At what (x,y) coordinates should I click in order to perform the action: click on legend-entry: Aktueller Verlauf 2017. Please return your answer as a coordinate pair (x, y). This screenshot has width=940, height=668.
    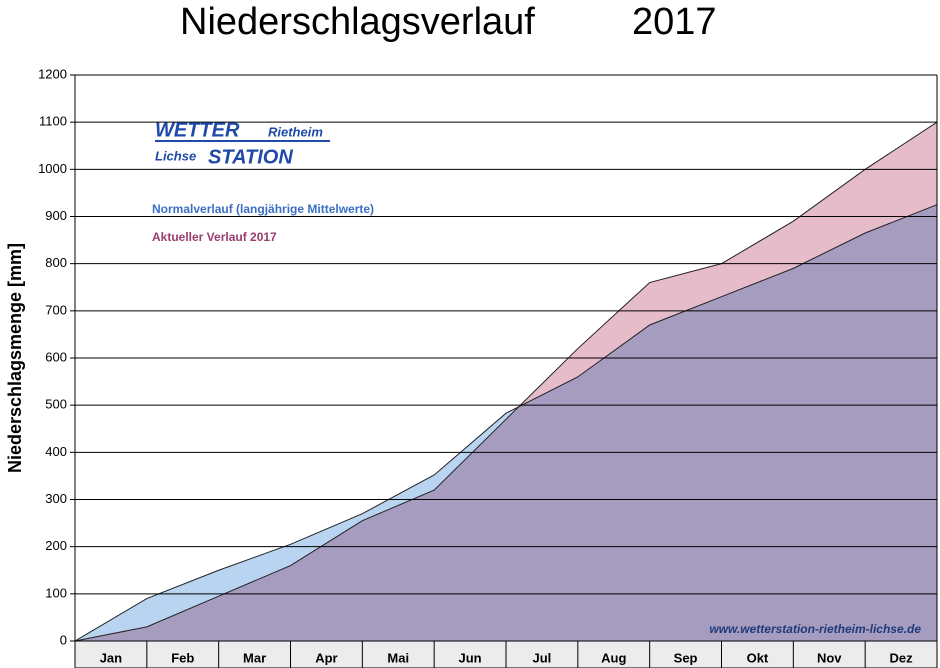
    Looking at the image, I should click on (214, 237).